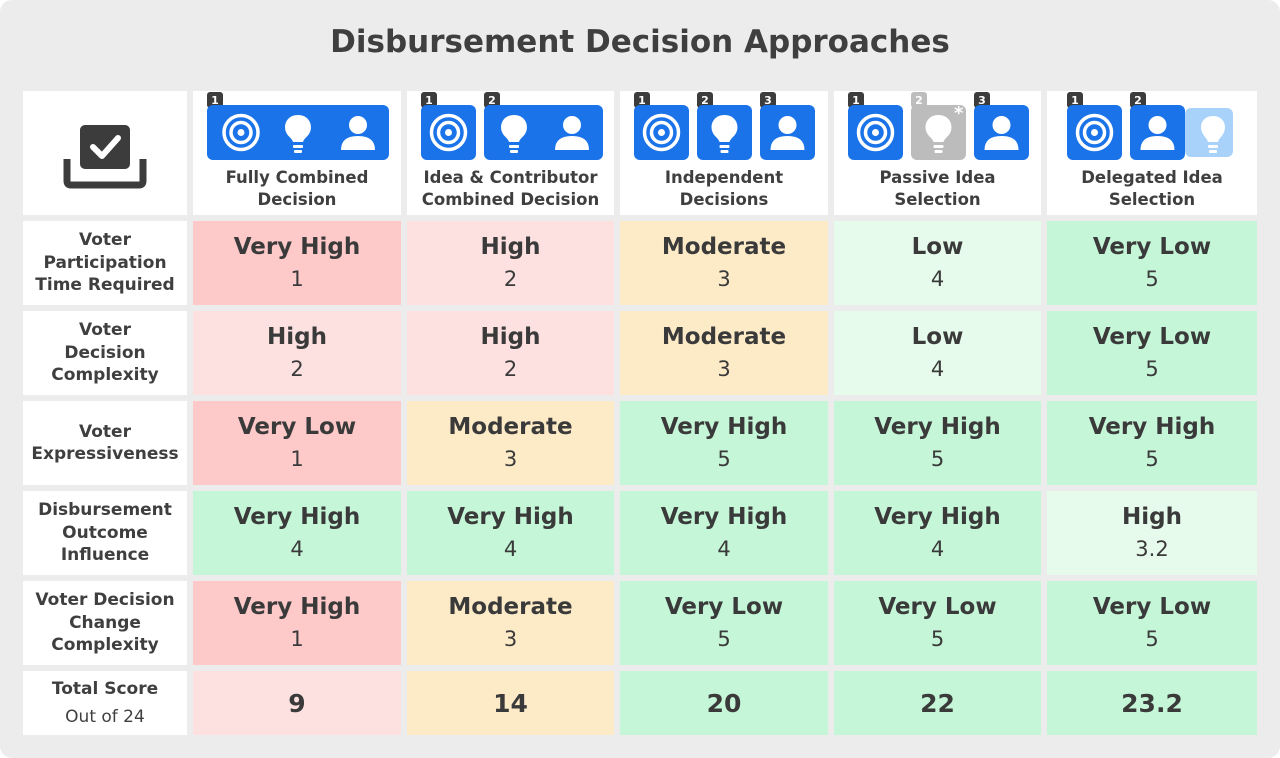  I want to click on total-cell: 14, so click(510, 703).